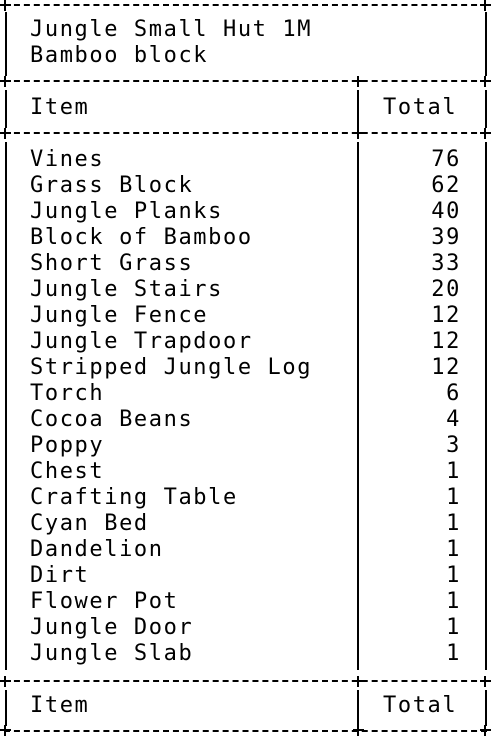 This screenshot has width=491, height=736. Describe the element at coordinates (245, 81) in the screenshot. I see `title-rule` at that location.